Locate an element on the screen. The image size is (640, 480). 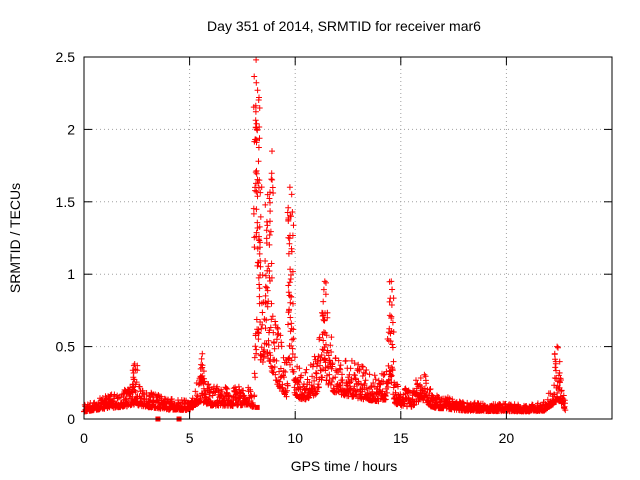
y-tick-label: 2.5 is located at coordinates (66, 57).